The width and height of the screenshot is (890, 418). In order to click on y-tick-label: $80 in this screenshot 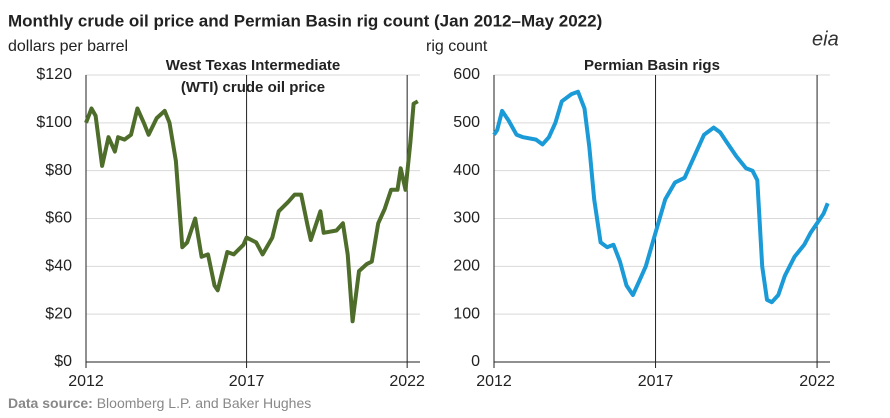, I will do `click(58, 170)`.